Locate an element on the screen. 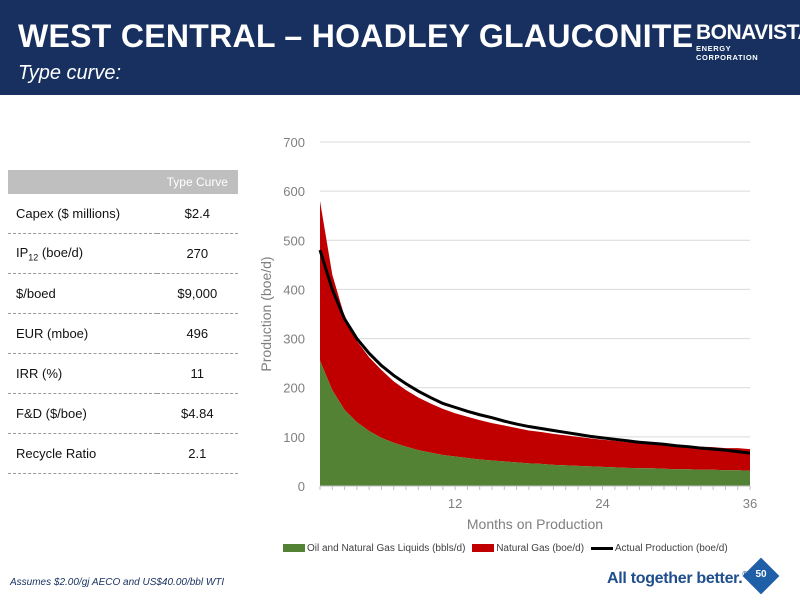  tagline: All together better.® is located at coordinates (677, 579).